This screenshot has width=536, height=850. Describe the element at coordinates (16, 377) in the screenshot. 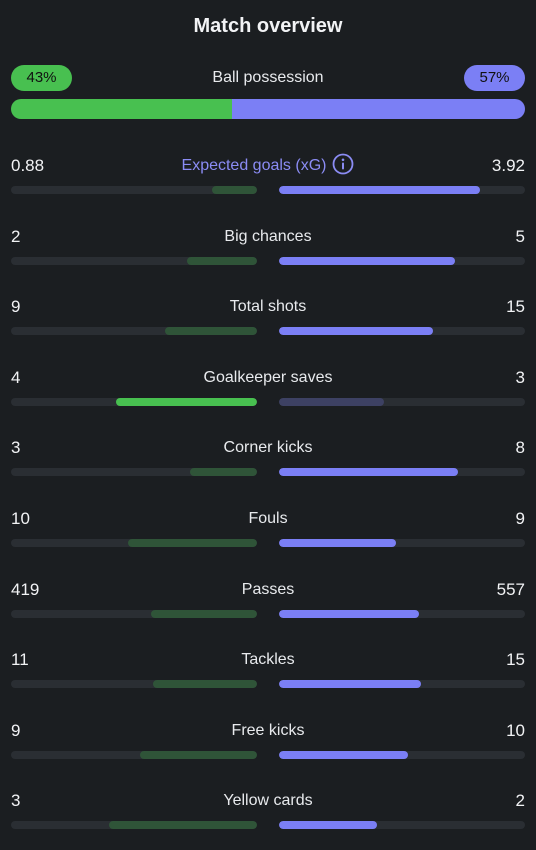

I see `home-value: 4` at that location.